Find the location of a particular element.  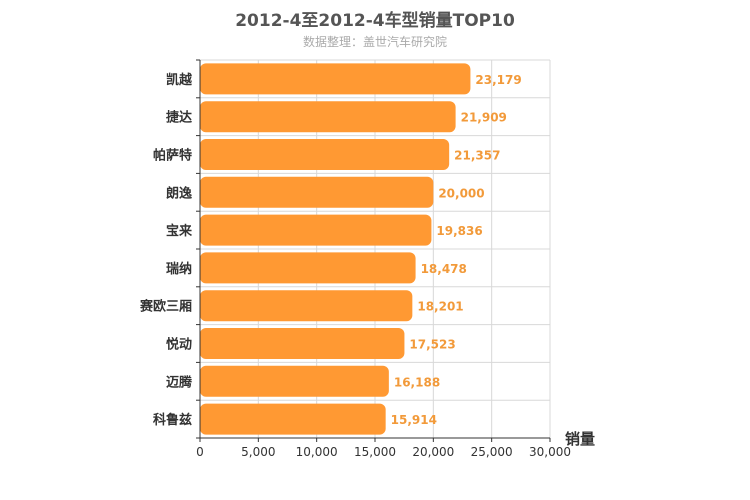

category-label: 迈腾 is located at coordinates (179, 382).